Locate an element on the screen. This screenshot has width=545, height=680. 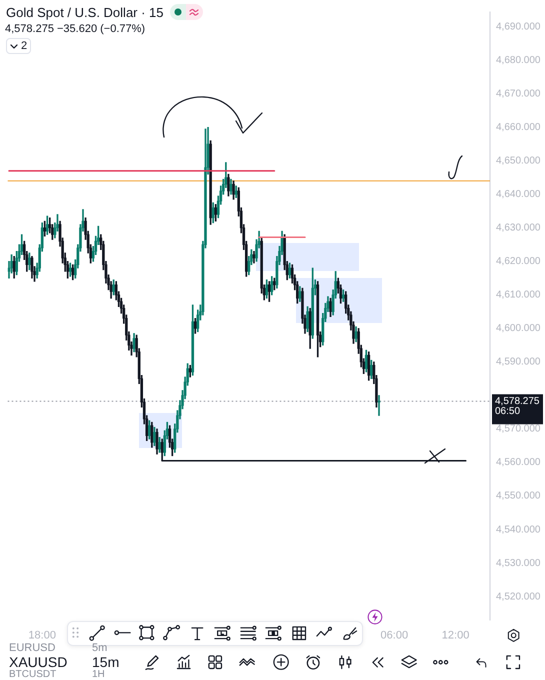
text: 4,578.275 −35.620 (−0.77%) is located at coordinates (75, 29).